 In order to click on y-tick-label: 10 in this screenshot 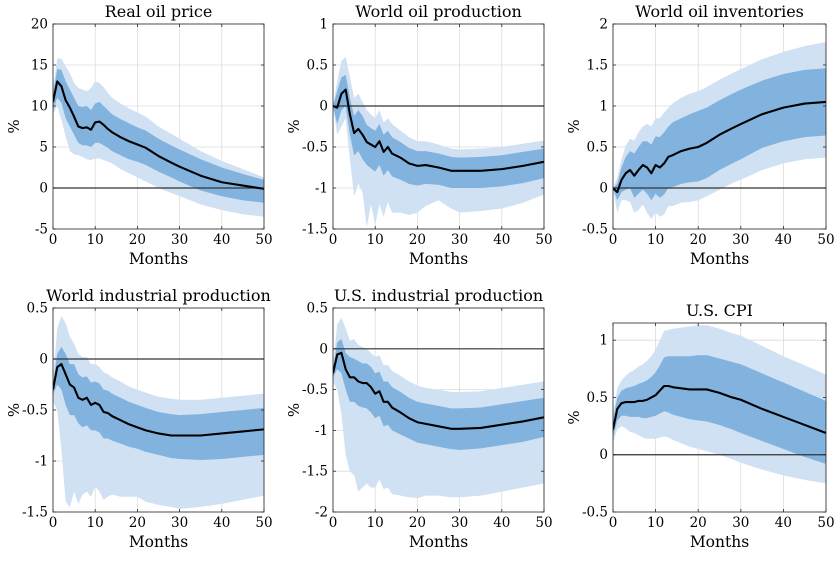, I will do `click(39, 107)`.